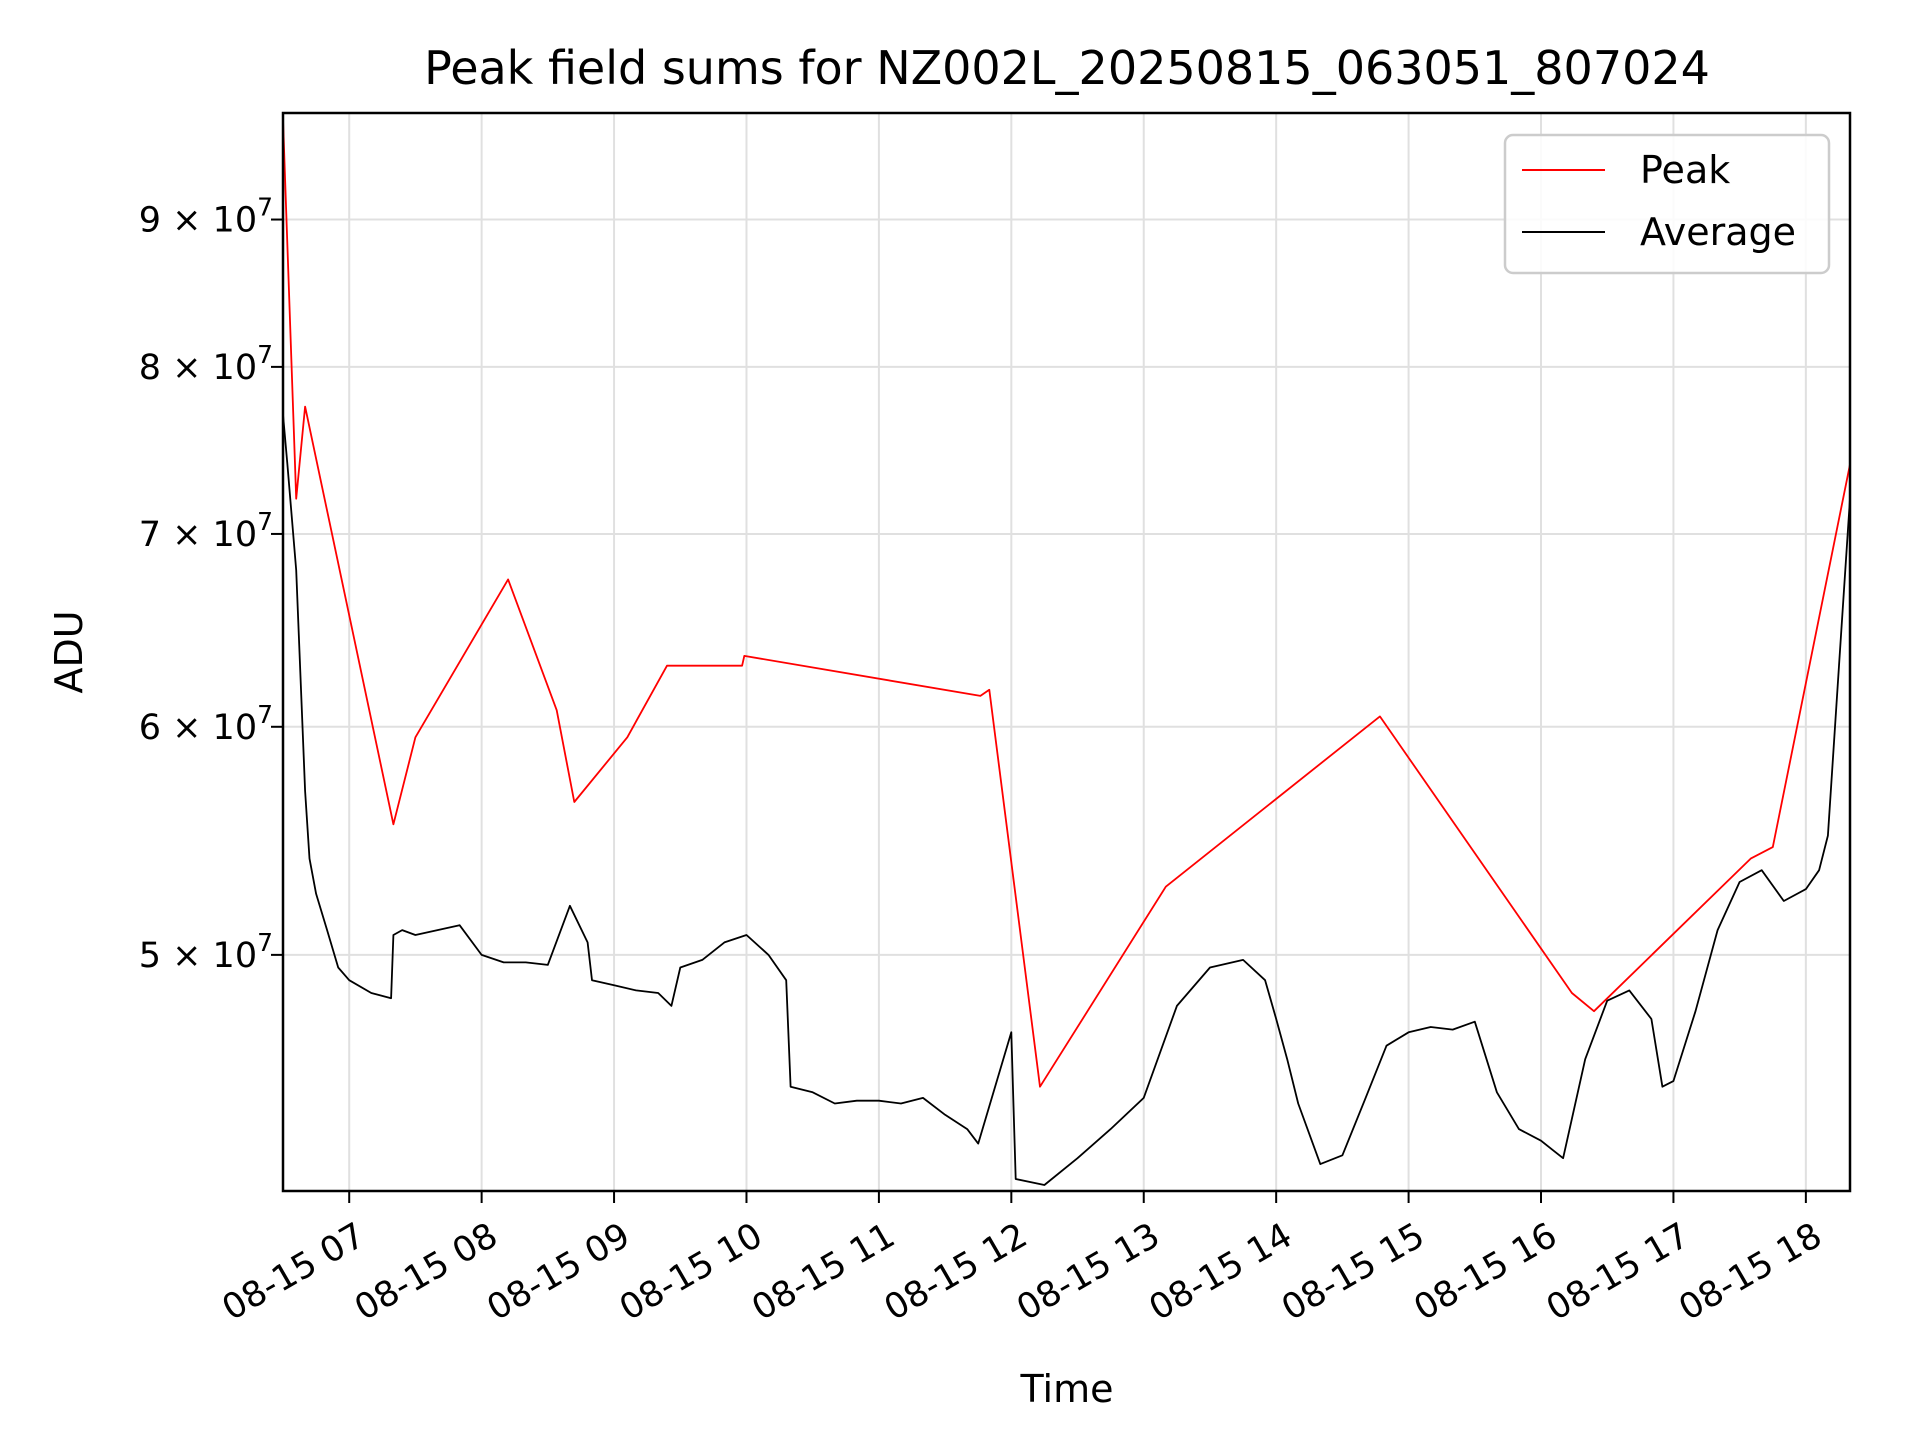  What do you see at coordinates (206, 217) in the screenshot?
I see `y-tick-label: 9 × 107` at bounding box center [206, 217].